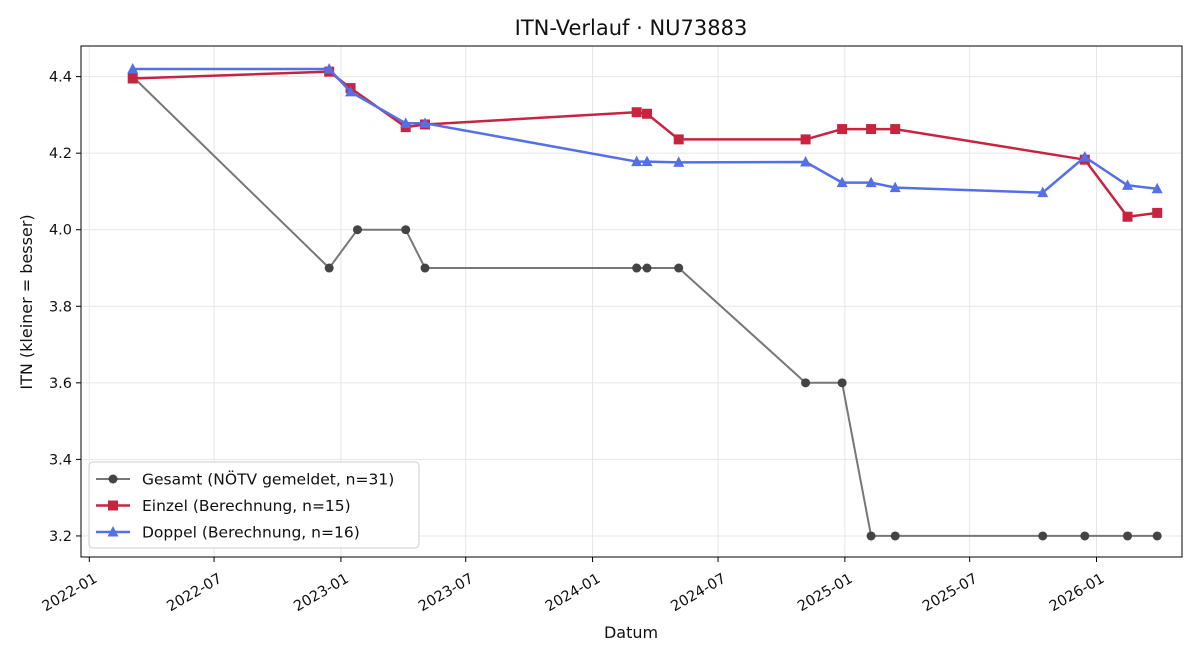 The height and width of the screenshot is (660, 1200). What do you see at coordinates (950, 593) in the screenshot?
I see `x-tick-label: 2025-07` at bounding box center [950, 593].